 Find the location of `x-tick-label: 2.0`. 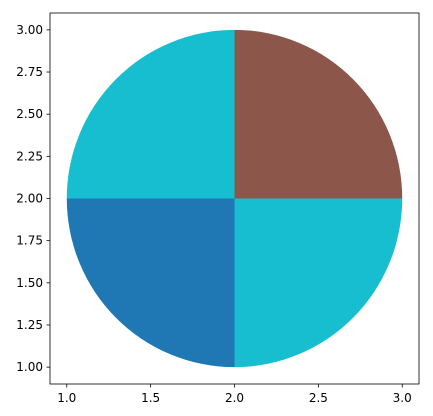

x-tick-label: 2.0 is located at coordinates (234, 398).